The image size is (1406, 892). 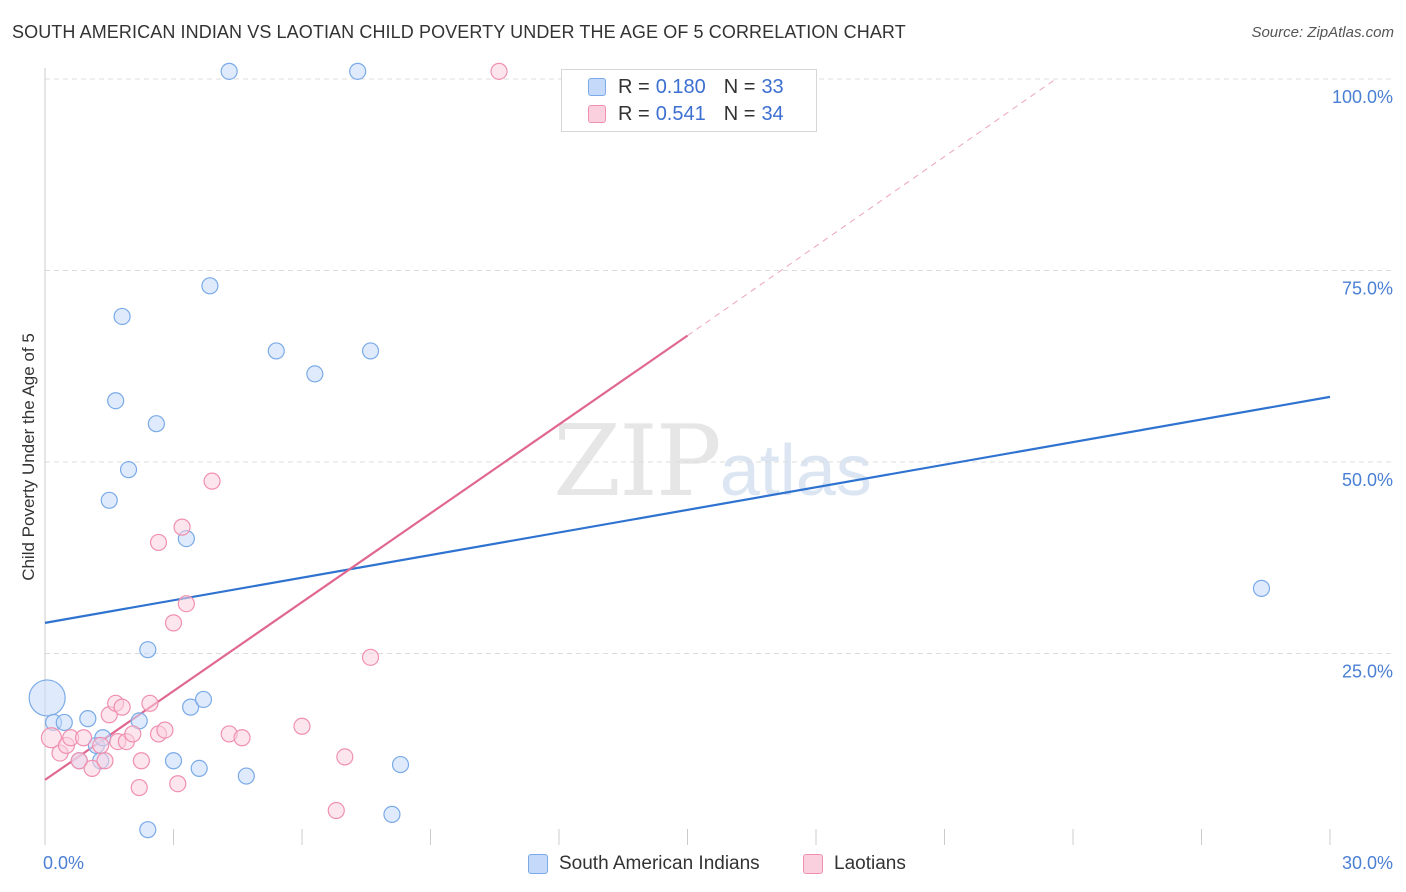 I want to click on series-swatch-blue, so click(x=538, y=864).